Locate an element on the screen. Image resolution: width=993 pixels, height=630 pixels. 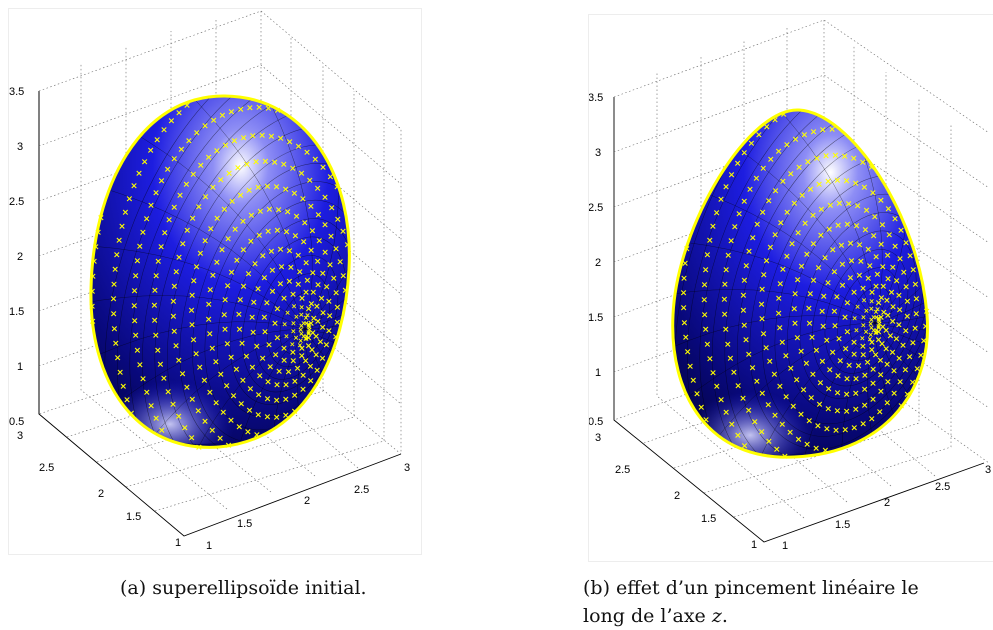
y-tick: 2 is located at coordinates (677, 496).